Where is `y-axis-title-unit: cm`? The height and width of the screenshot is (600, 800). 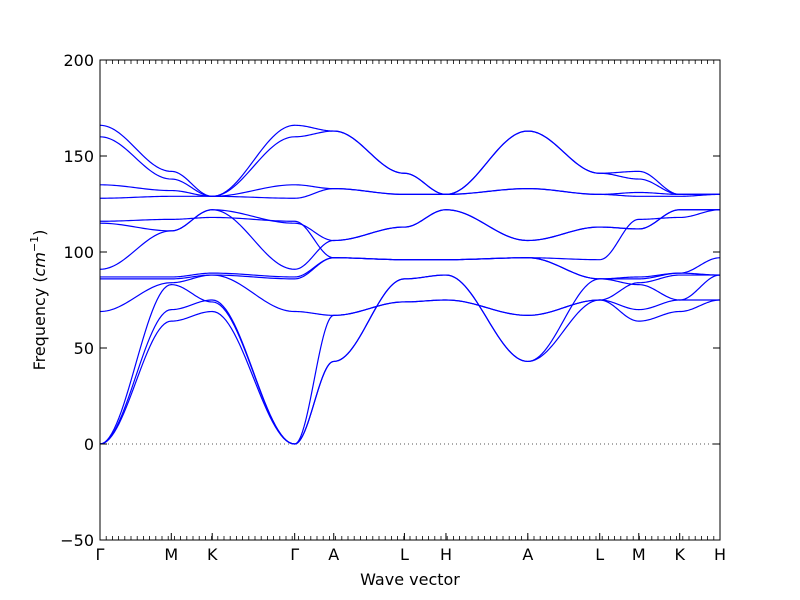
y-axis-title-unit: cm is located at coordinates (39, 264).